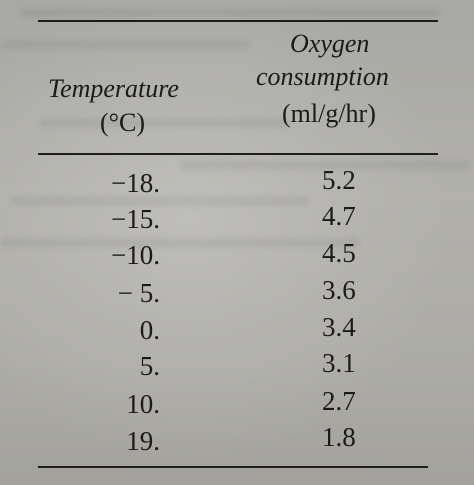 The height and width of the screenshot is (485, 474). What do you see at coordinates (135, 219) in the screenshot?
I see `temperature-cell: −15.` at bounding box center [135, 219].